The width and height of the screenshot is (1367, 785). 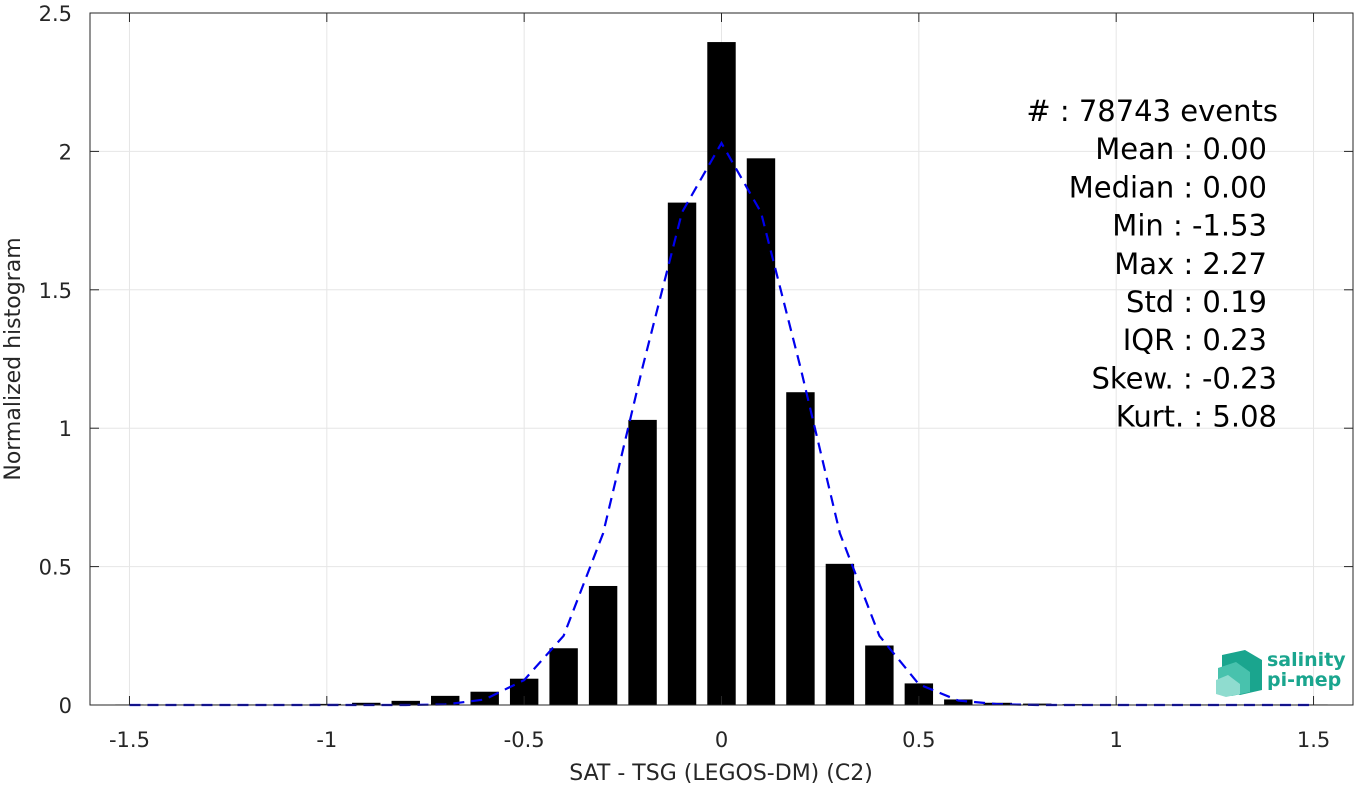 What do you see at coordinates (1304, 680) in the screenshot?
I see `logo-line-2: pi-mep` at bounding box center [1304, 680].